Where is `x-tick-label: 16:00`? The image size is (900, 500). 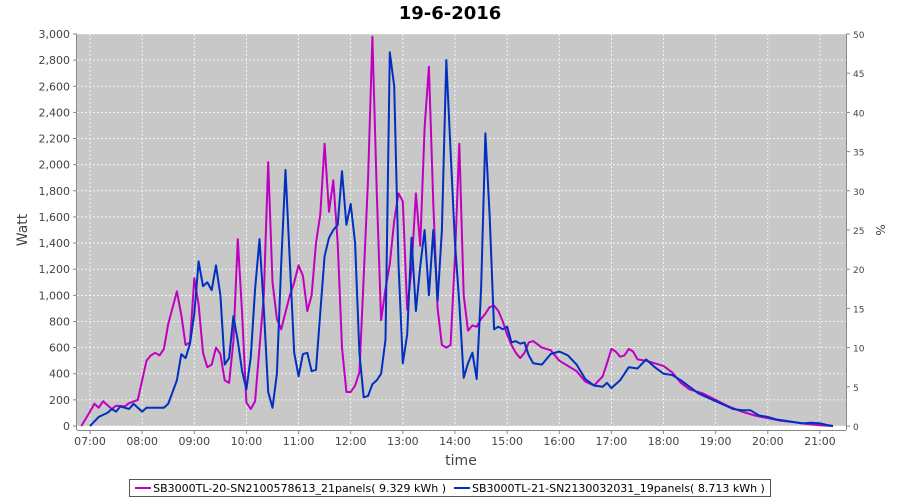
x-tick-label: 16:00 is located at coordinates (559, 441).